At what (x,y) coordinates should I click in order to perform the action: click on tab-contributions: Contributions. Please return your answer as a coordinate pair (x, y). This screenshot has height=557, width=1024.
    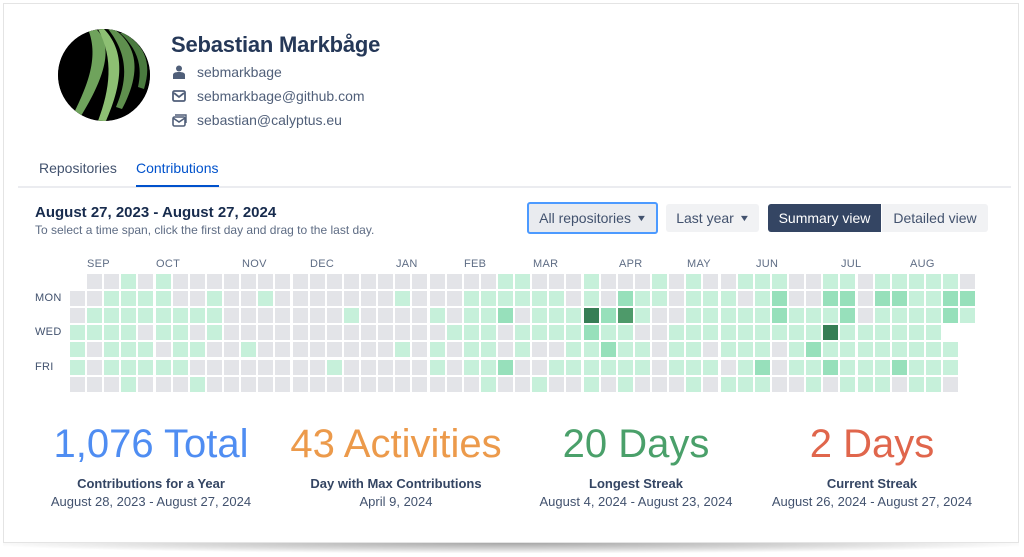
    Looking at the image, I should click on (177, 173).